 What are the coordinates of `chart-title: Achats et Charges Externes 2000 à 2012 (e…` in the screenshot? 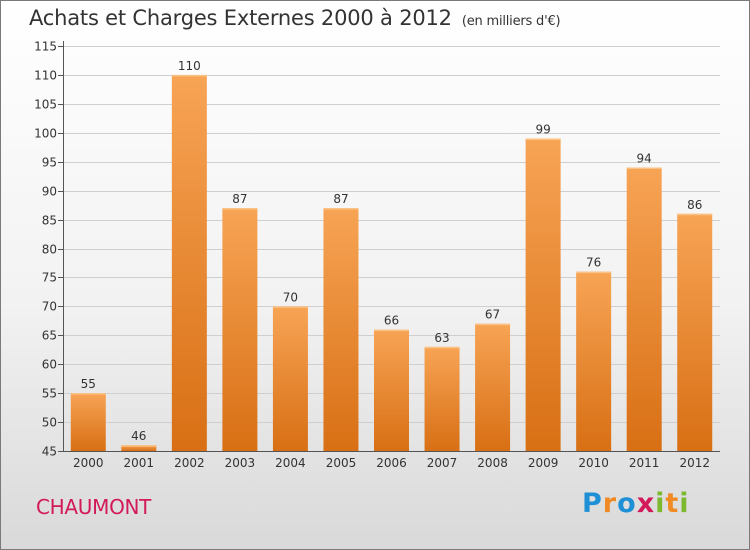 It's located at (295, 18).